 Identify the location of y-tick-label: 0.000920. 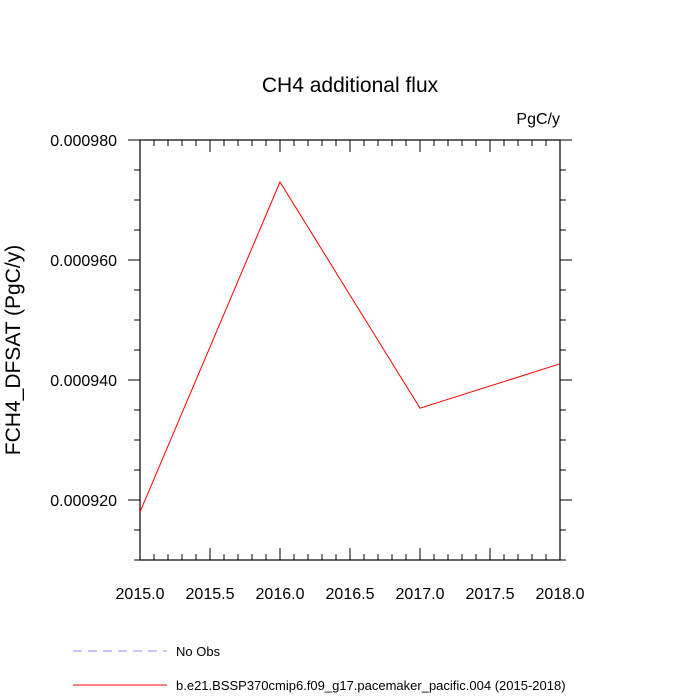
(83, 501).